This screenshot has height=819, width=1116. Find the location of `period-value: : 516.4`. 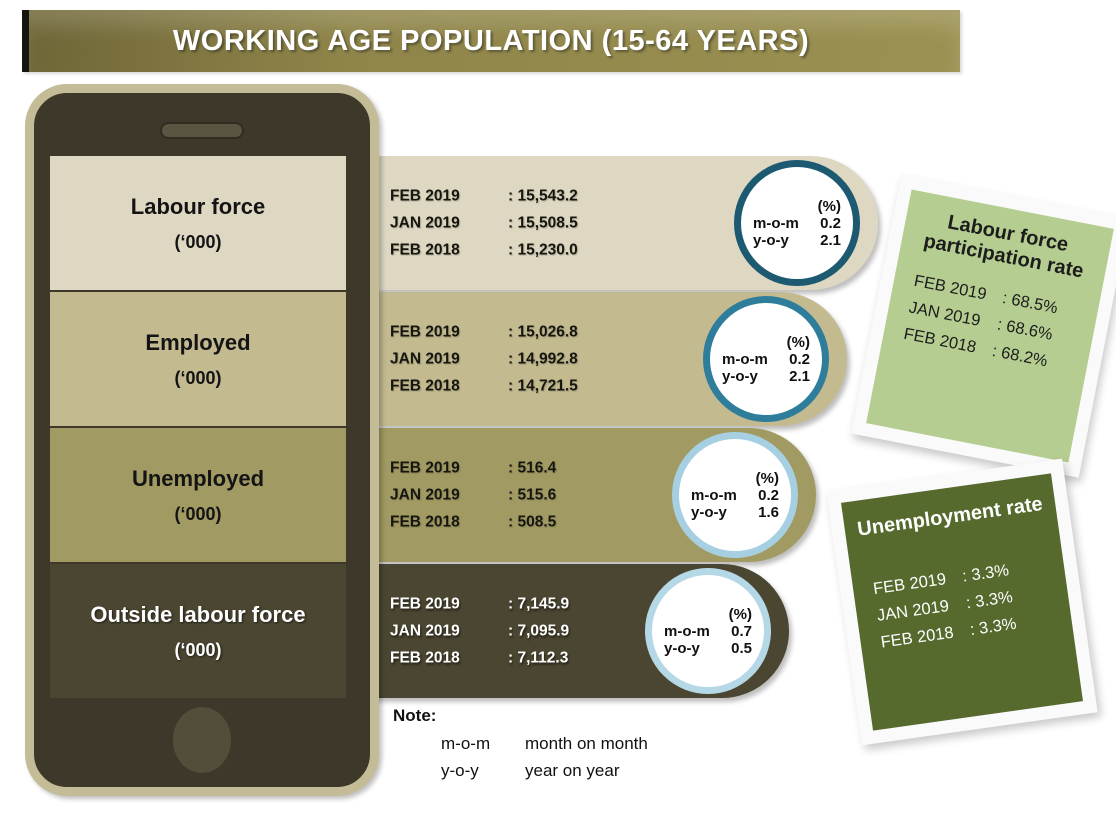

period-value: : 516.4 is located at coordinates (532, 468).